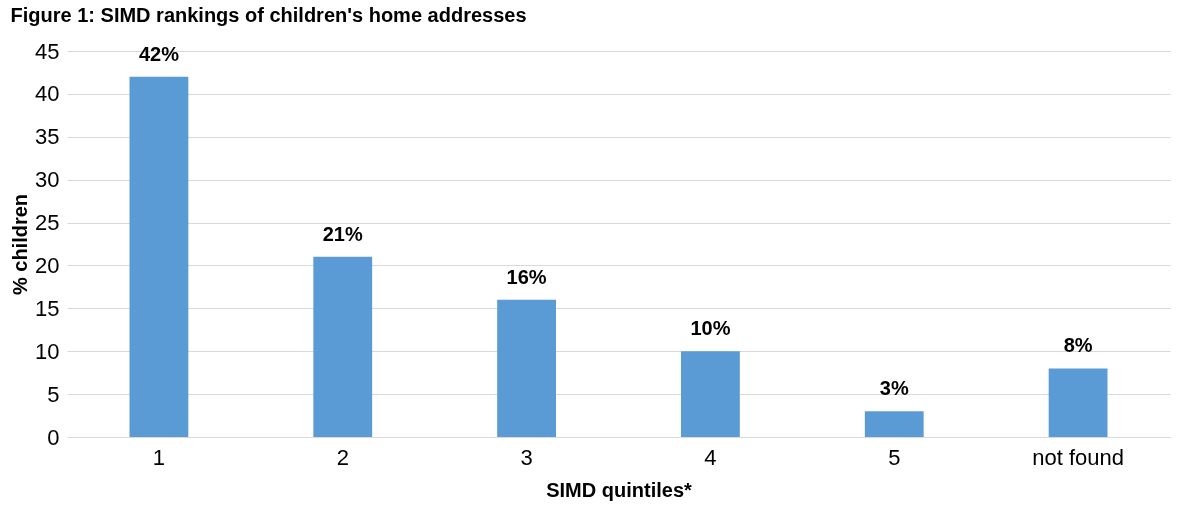 Image resolution: width=1200 pixels, height=520 pixels. Describe the element at coordinates (47, 51) in the screenshot. I see `y-tick-label: 45` at that location.